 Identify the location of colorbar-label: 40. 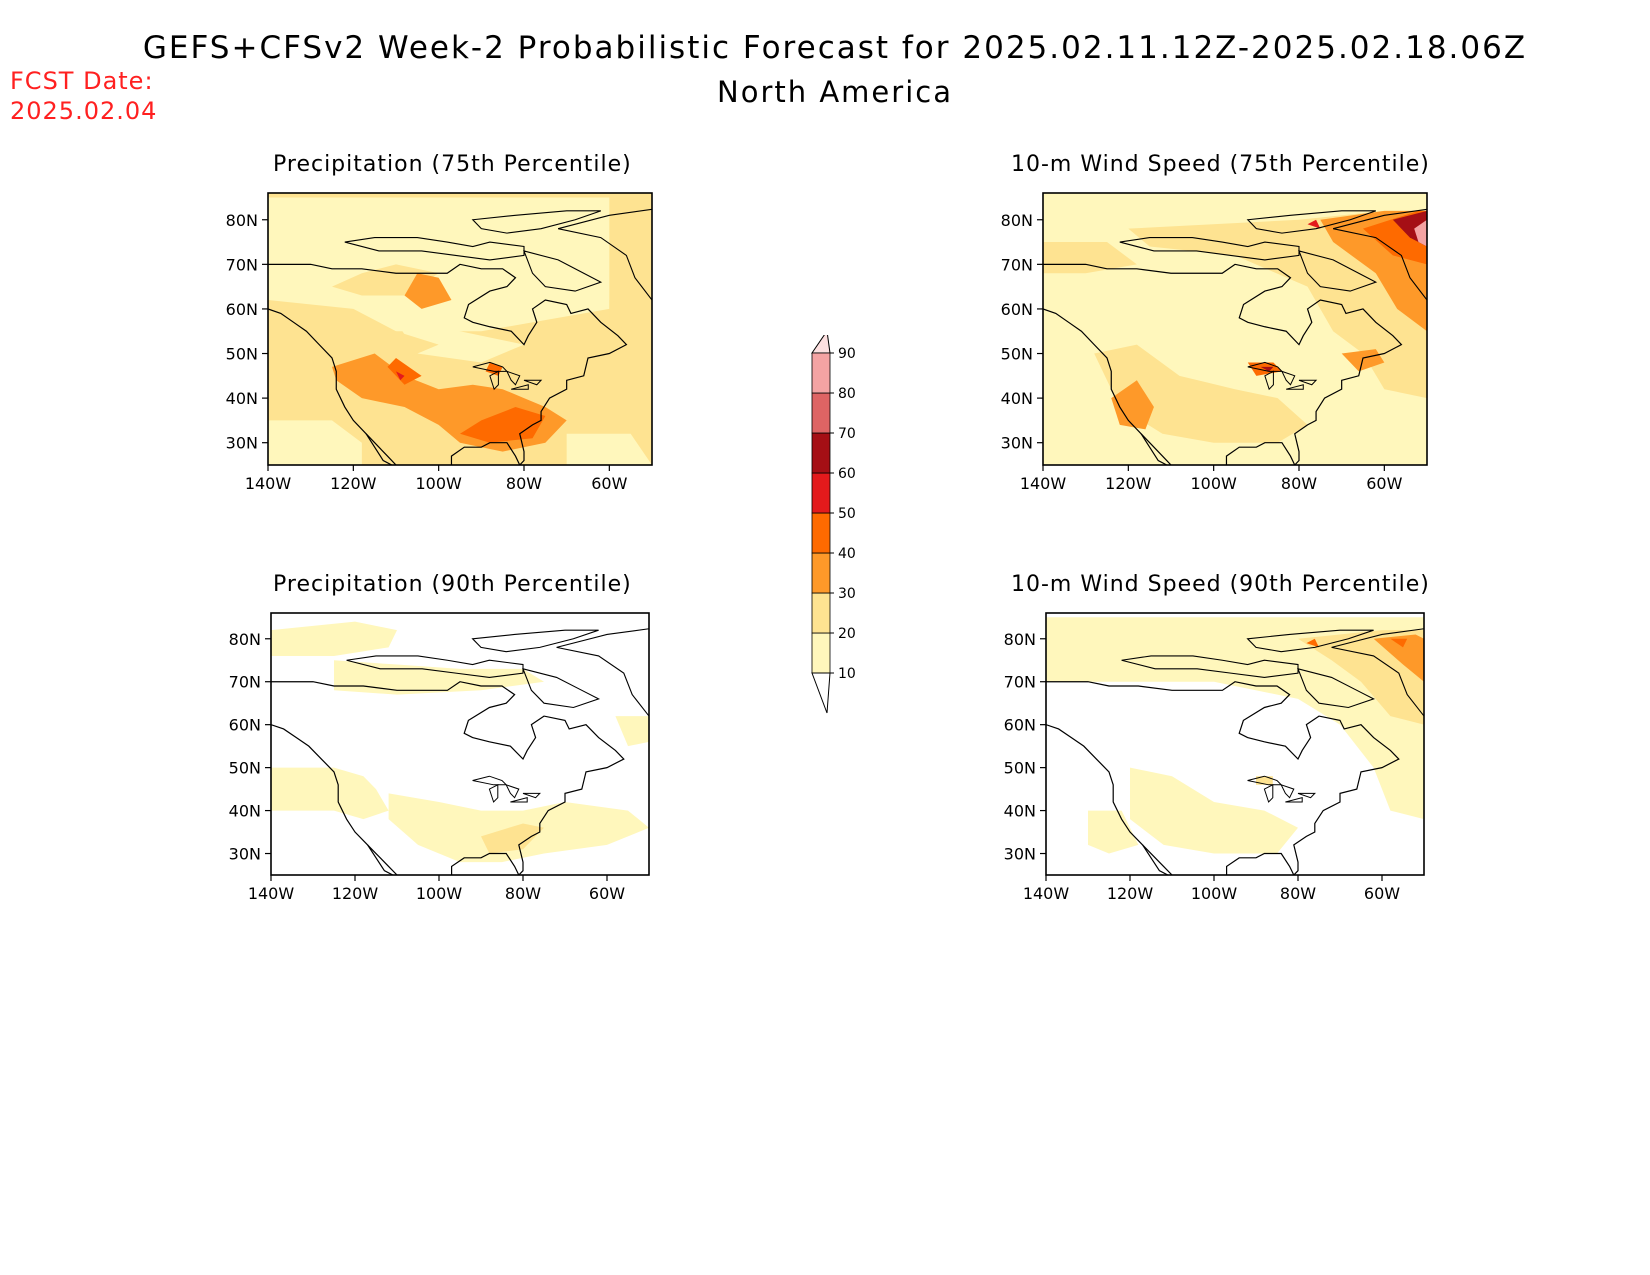
(847, 554).